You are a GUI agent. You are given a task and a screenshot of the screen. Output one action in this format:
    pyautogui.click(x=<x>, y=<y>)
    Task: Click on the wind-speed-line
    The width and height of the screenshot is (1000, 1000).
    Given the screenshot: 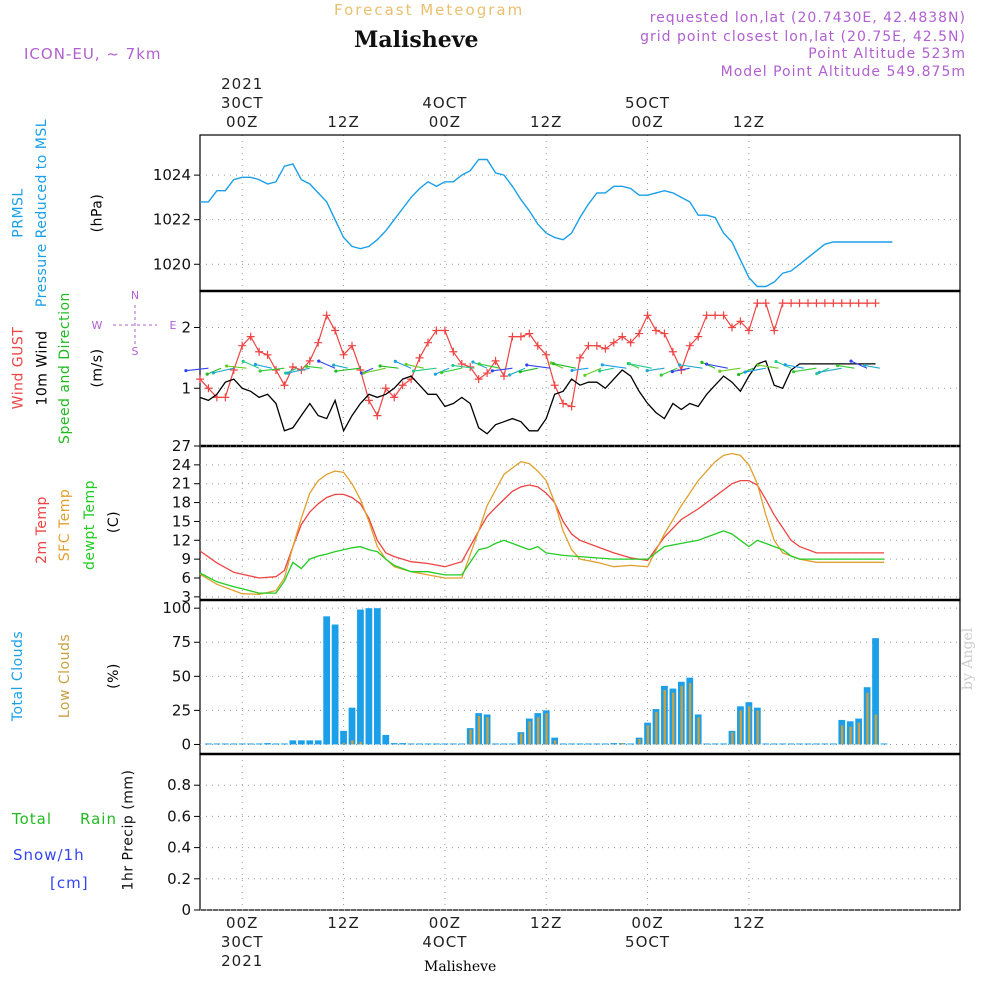 What is the action you would take?
    pyautogui.click(x=537, y=397)
    